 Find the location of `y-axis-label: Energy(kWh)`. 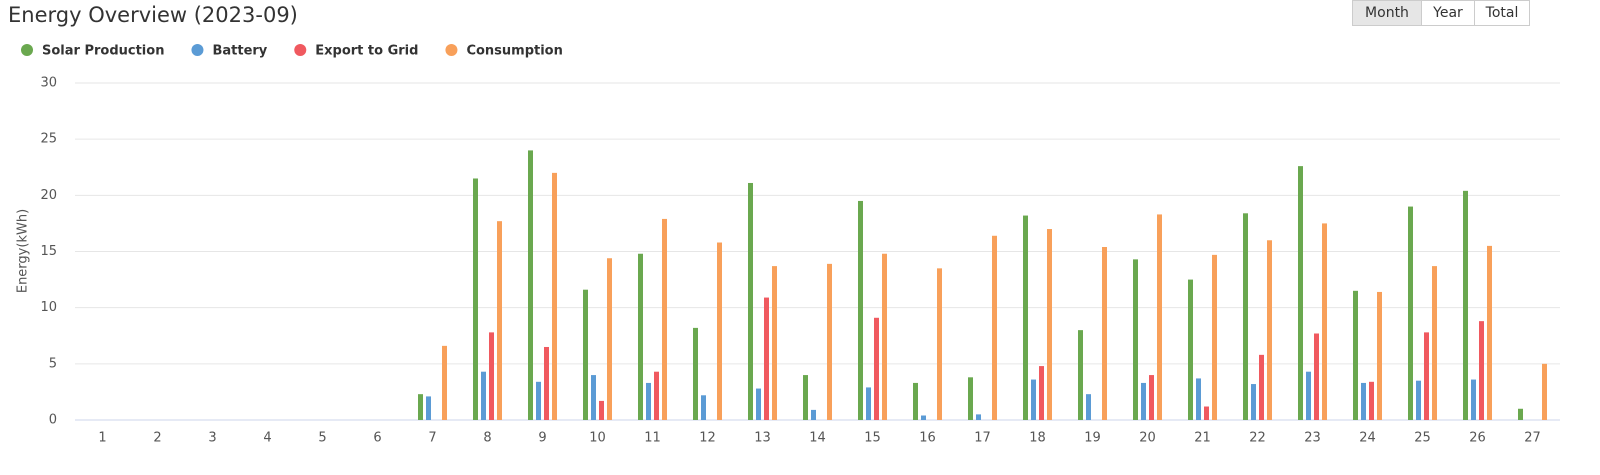

y-axis-label: Energy(kWh) is located at coordinates (23, 251).